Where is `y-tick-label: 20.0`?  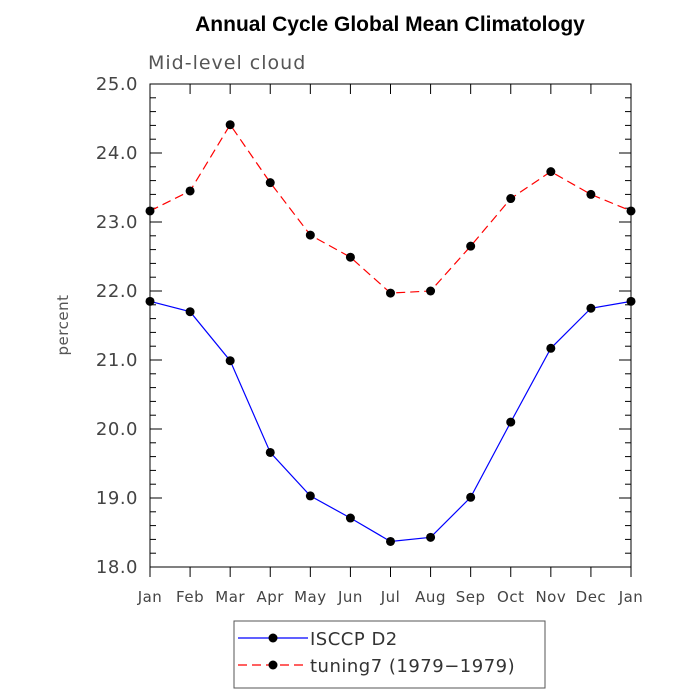
y-tick-label: 20.0 is located at coordinates (117, 429).